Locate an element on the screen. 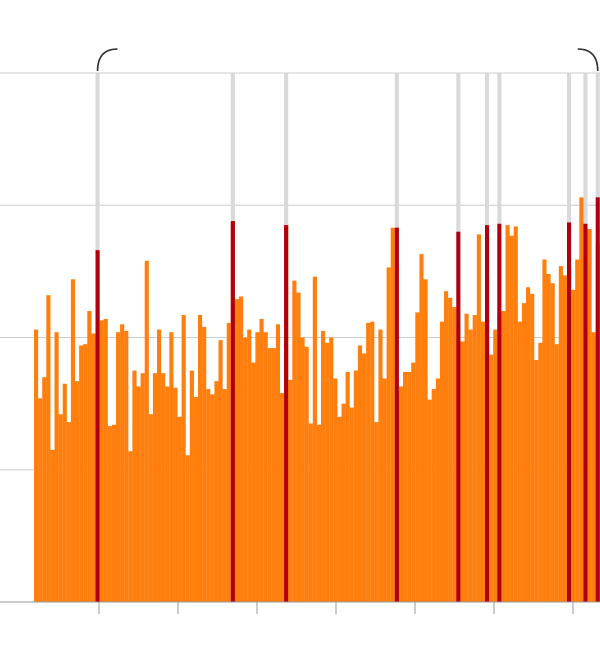  bracket-left is located at coordinates (107, 60).